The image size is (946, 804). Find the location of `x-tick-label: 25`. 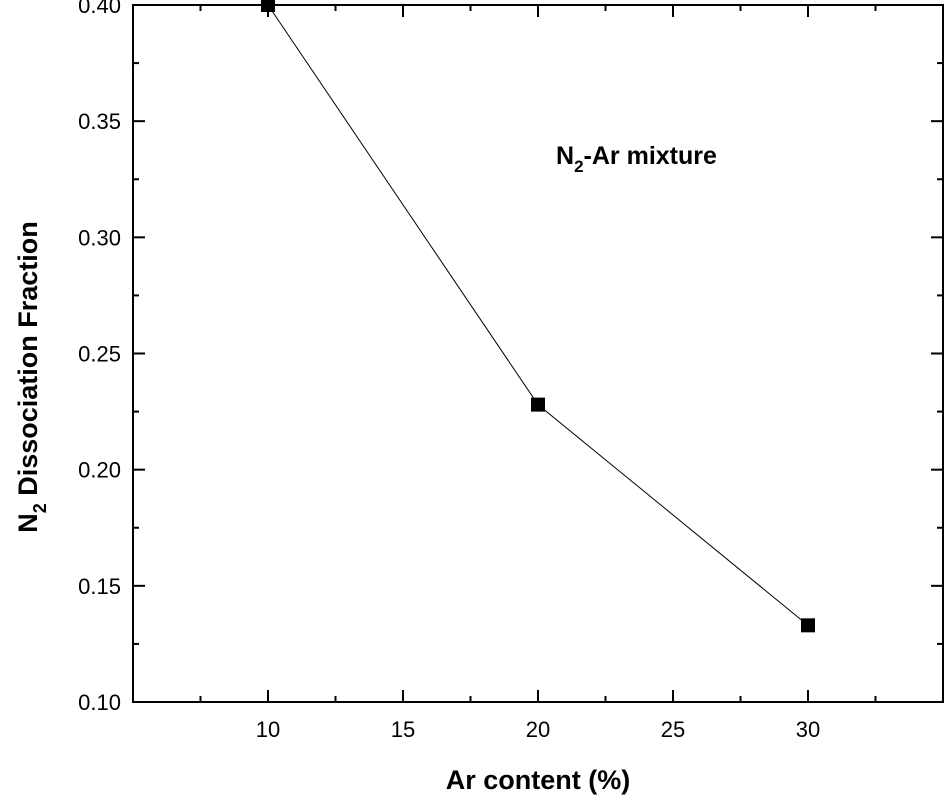

x-tick-label: 25 is located at coordinates (673, 729).